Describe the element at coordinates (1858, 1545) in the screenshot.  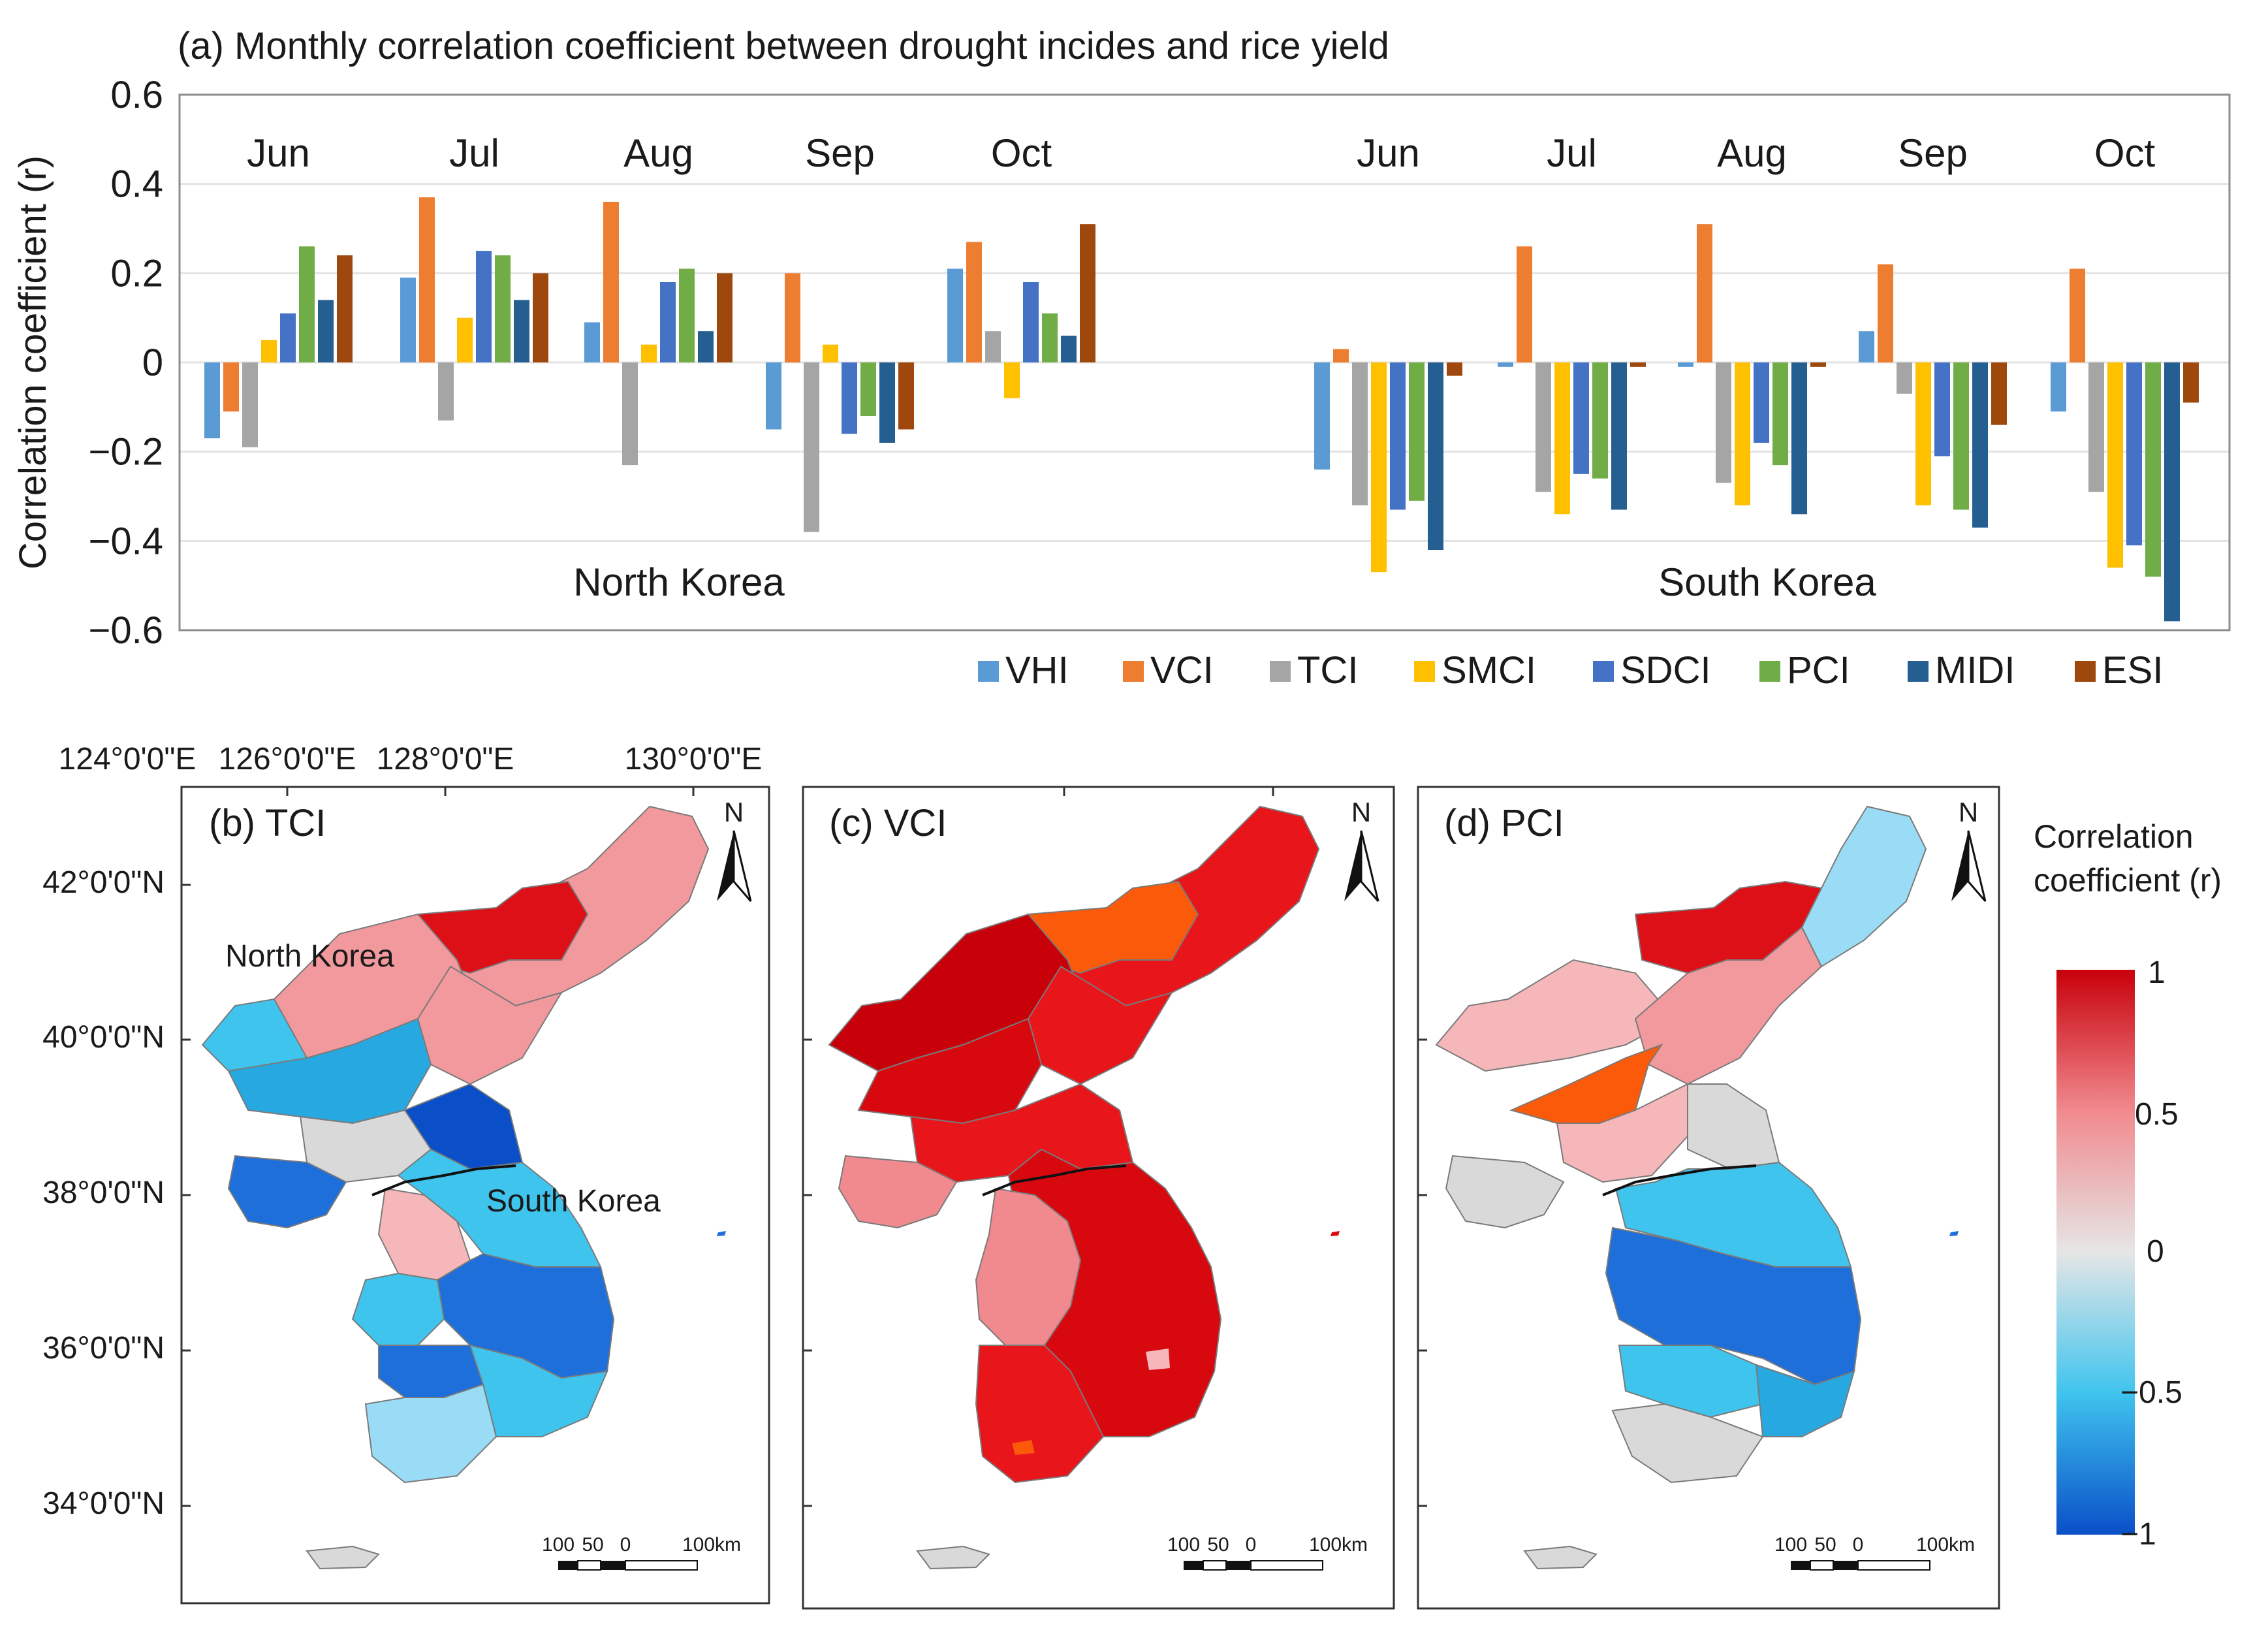
I see `scale-label-0: 0` at that location.